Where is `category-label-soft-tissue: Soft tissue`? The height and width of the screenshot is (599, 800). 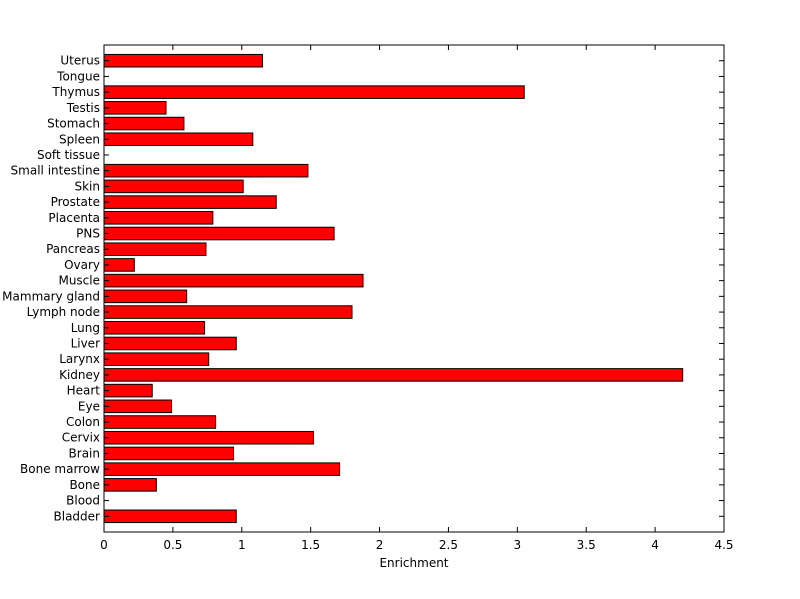 category-label-soft-tissue: Soft tissue is located at coordinates (68, 155).